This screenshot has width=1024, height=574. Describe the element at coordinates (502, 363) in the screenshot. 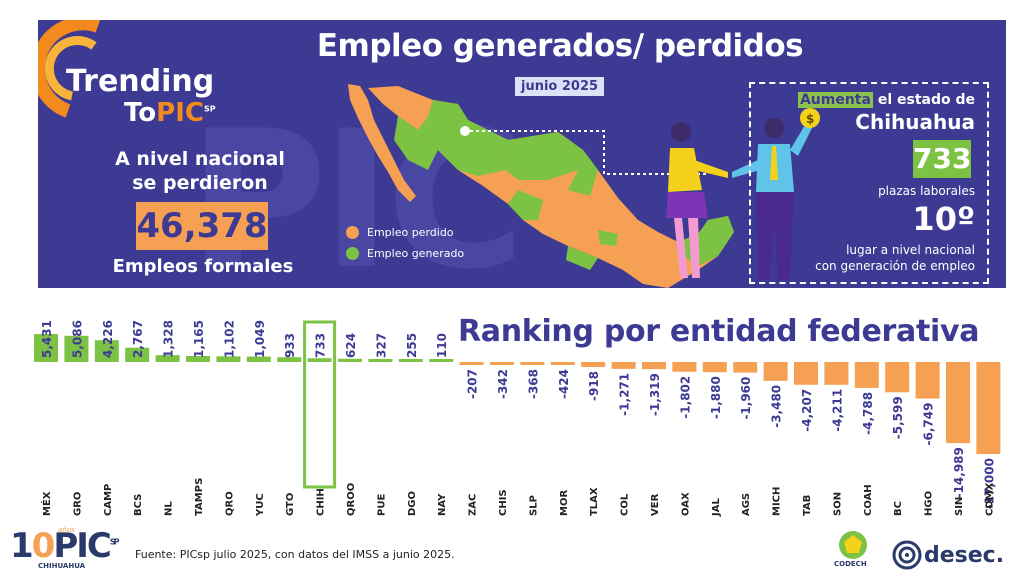

I see `bar-chis` at that location.